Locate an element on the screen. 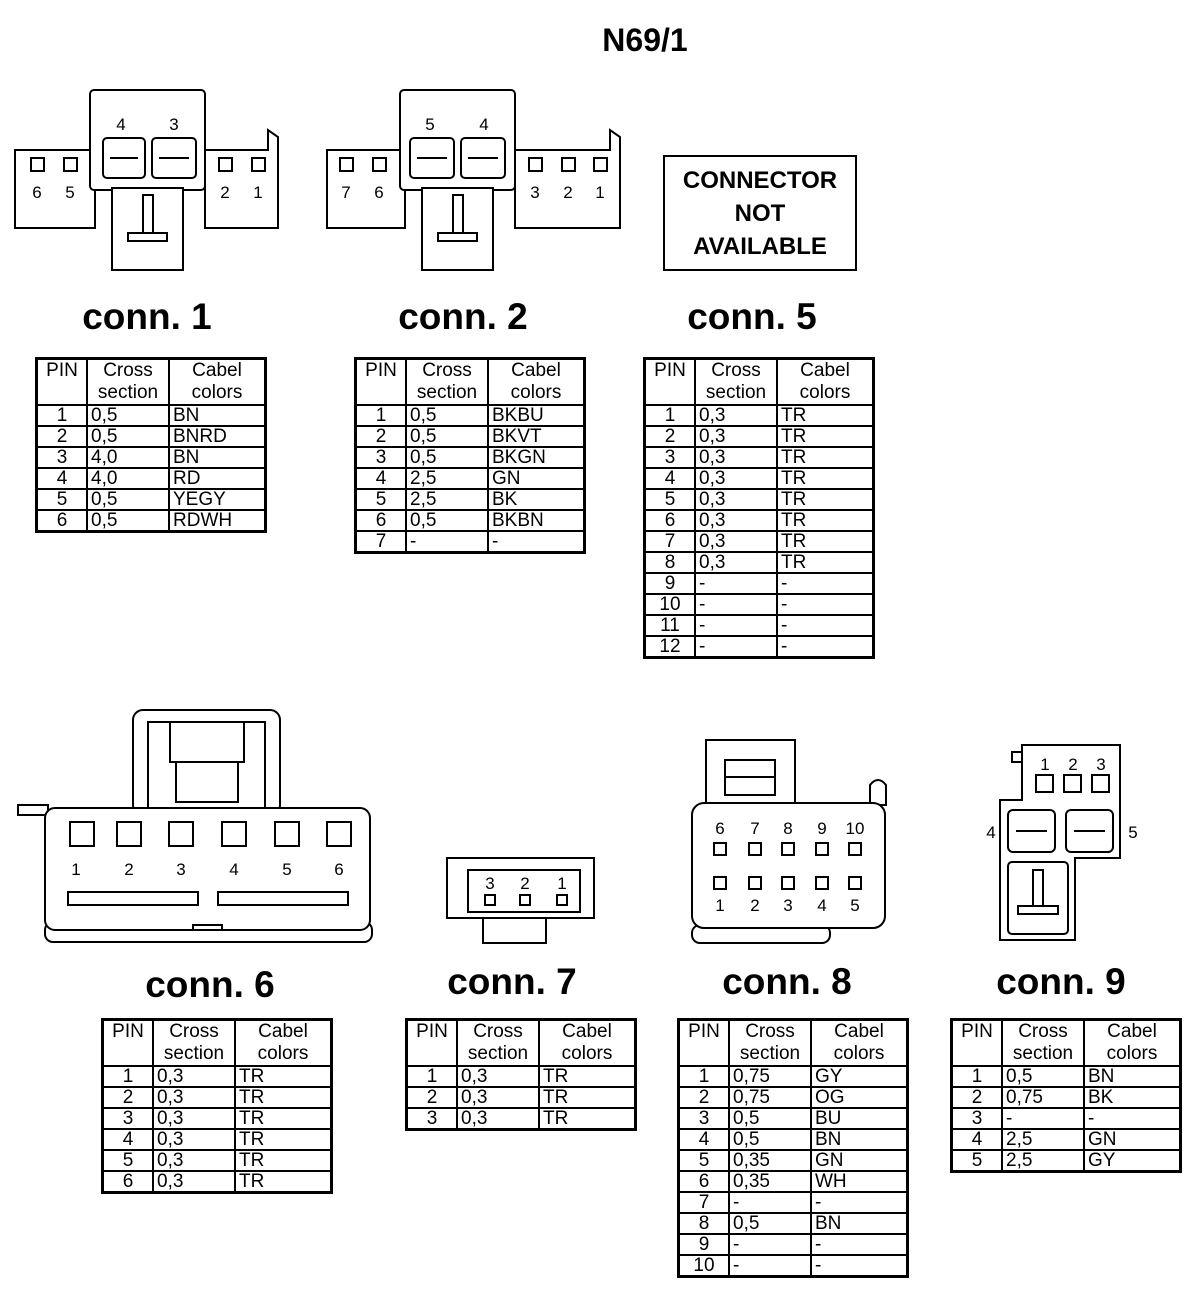 The width and height of the screenshot is (1200, 1314). cross-section: 2,5 is located at coordinates (447, 478).